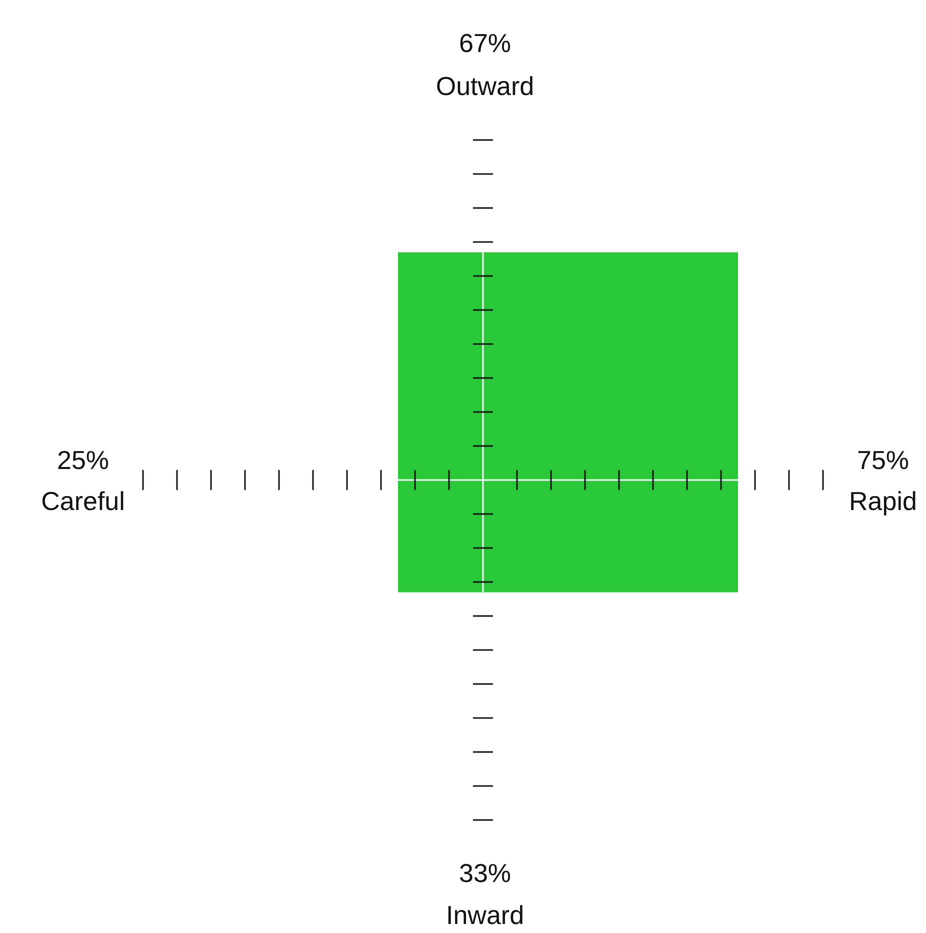 Image resolution: width=926 pixels, height=933 pixels. I want to click on data-label: 67%, so click(485, 43).